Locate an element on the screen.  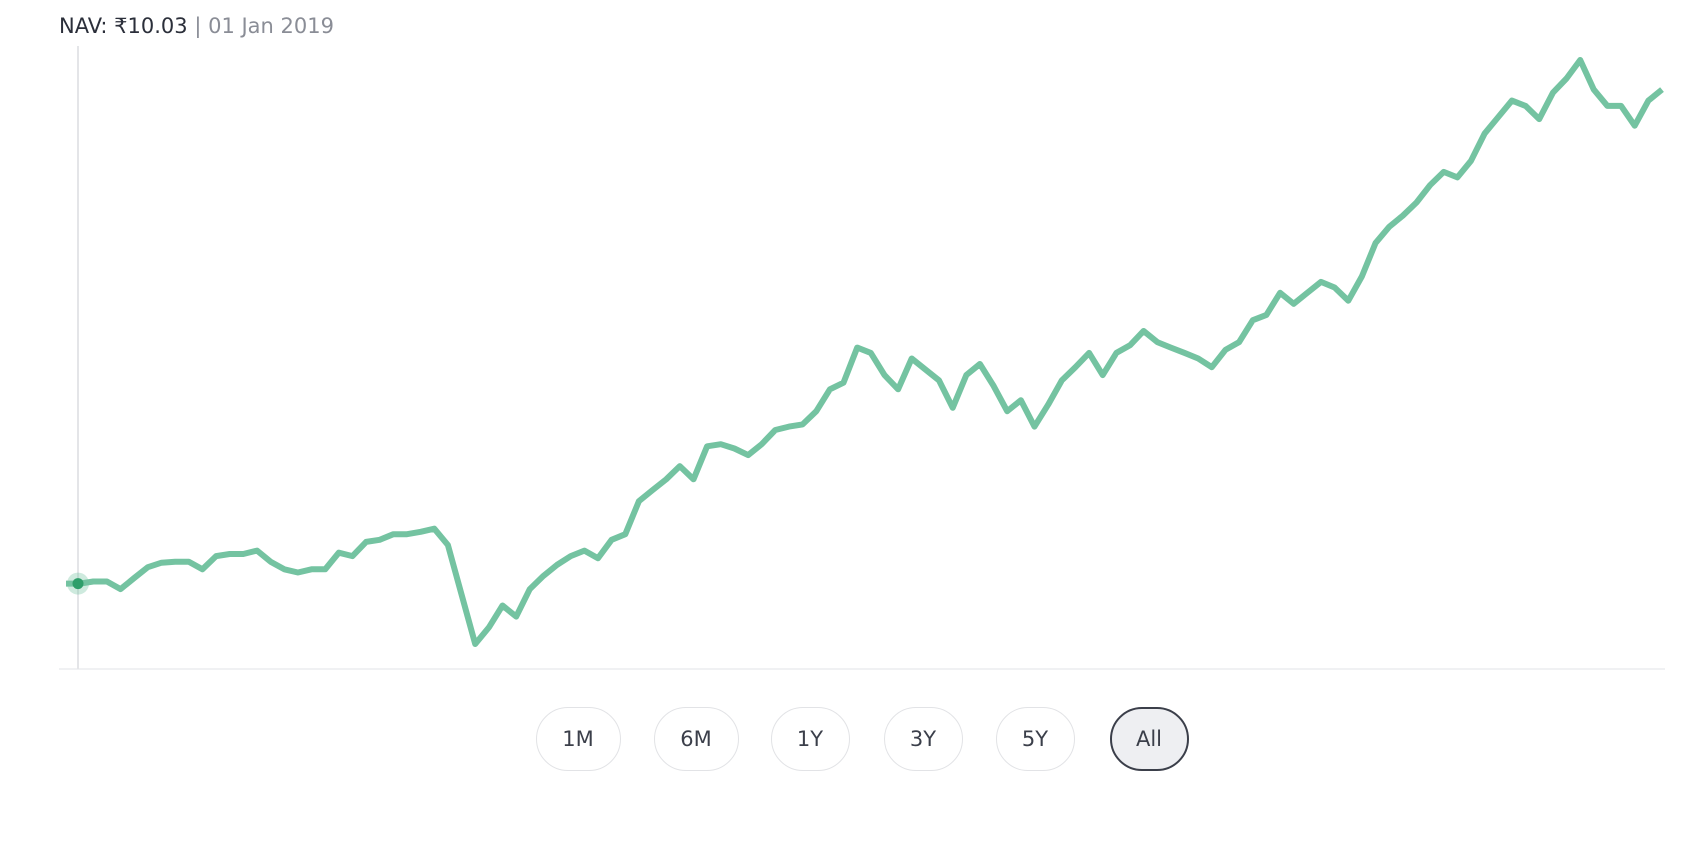
range-button: 6M is located at coordinates (696, 739).